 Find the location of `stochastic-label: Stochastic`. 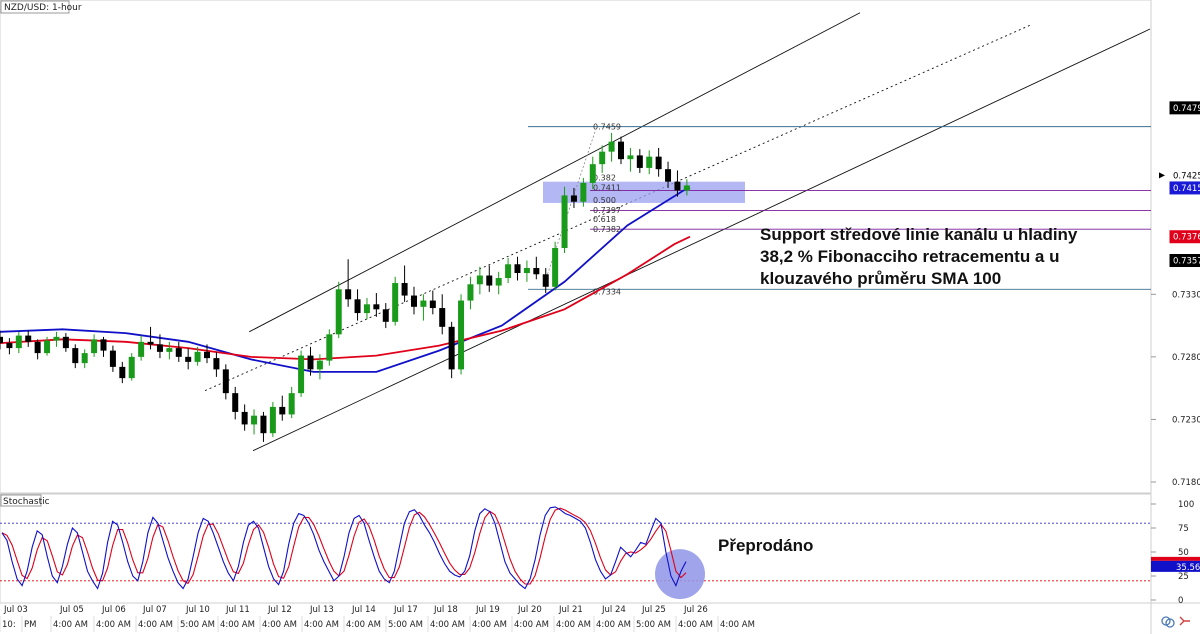

stochastic-label: Stochastic is located at coordinates (26, 502).